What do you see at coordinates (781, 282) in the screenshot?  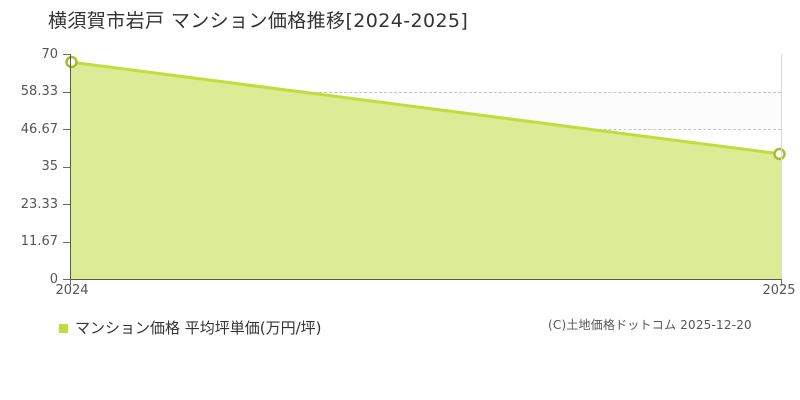 I see `x-tick-mark-2025` at bounding box center [781, 282].